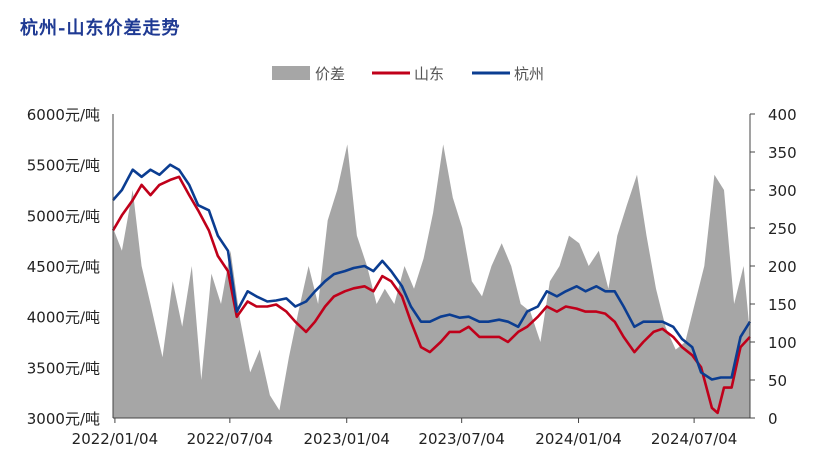  What do you see at coordinates (782, 343) in the screenshot?
I see `y-right-tick-label: 100` at bounding box center [782, 343].